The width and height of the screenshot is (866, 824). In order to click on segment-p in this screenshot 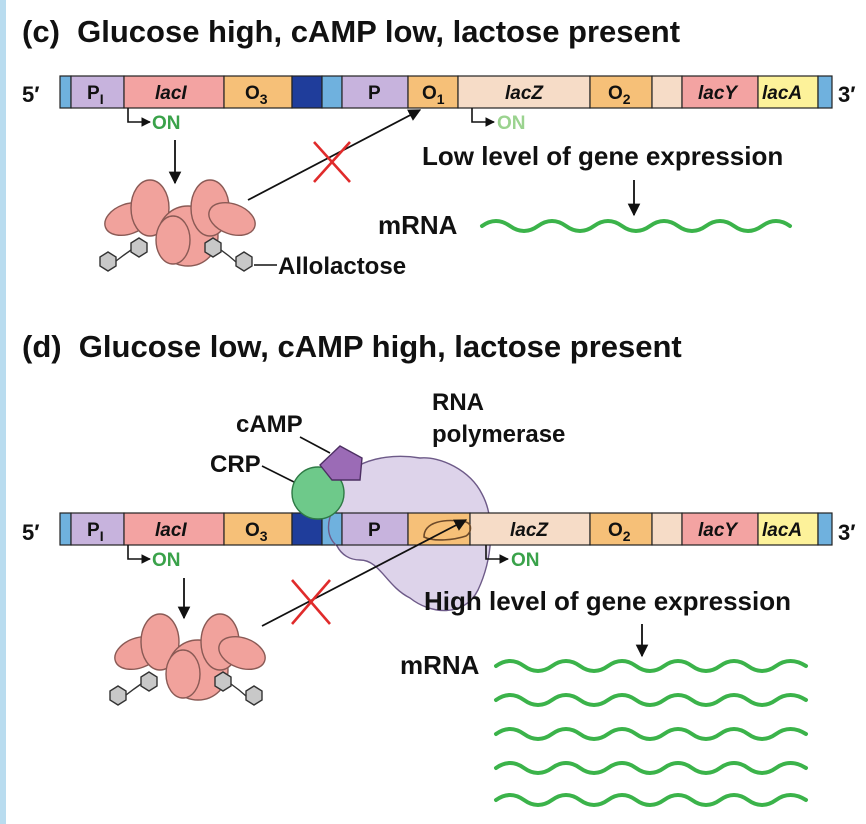, I will do `click(375, 92)`.